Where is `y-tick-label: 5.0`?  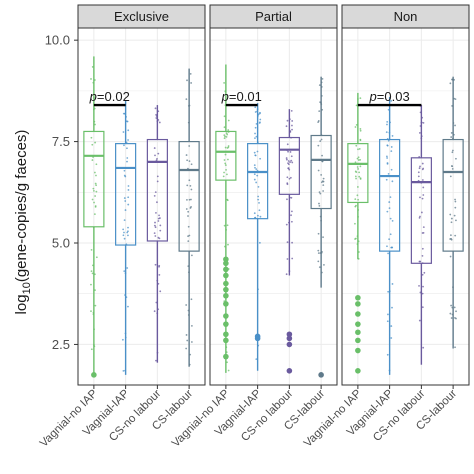 y-tick-label: 5.0 is located at coordinates (61, 243).